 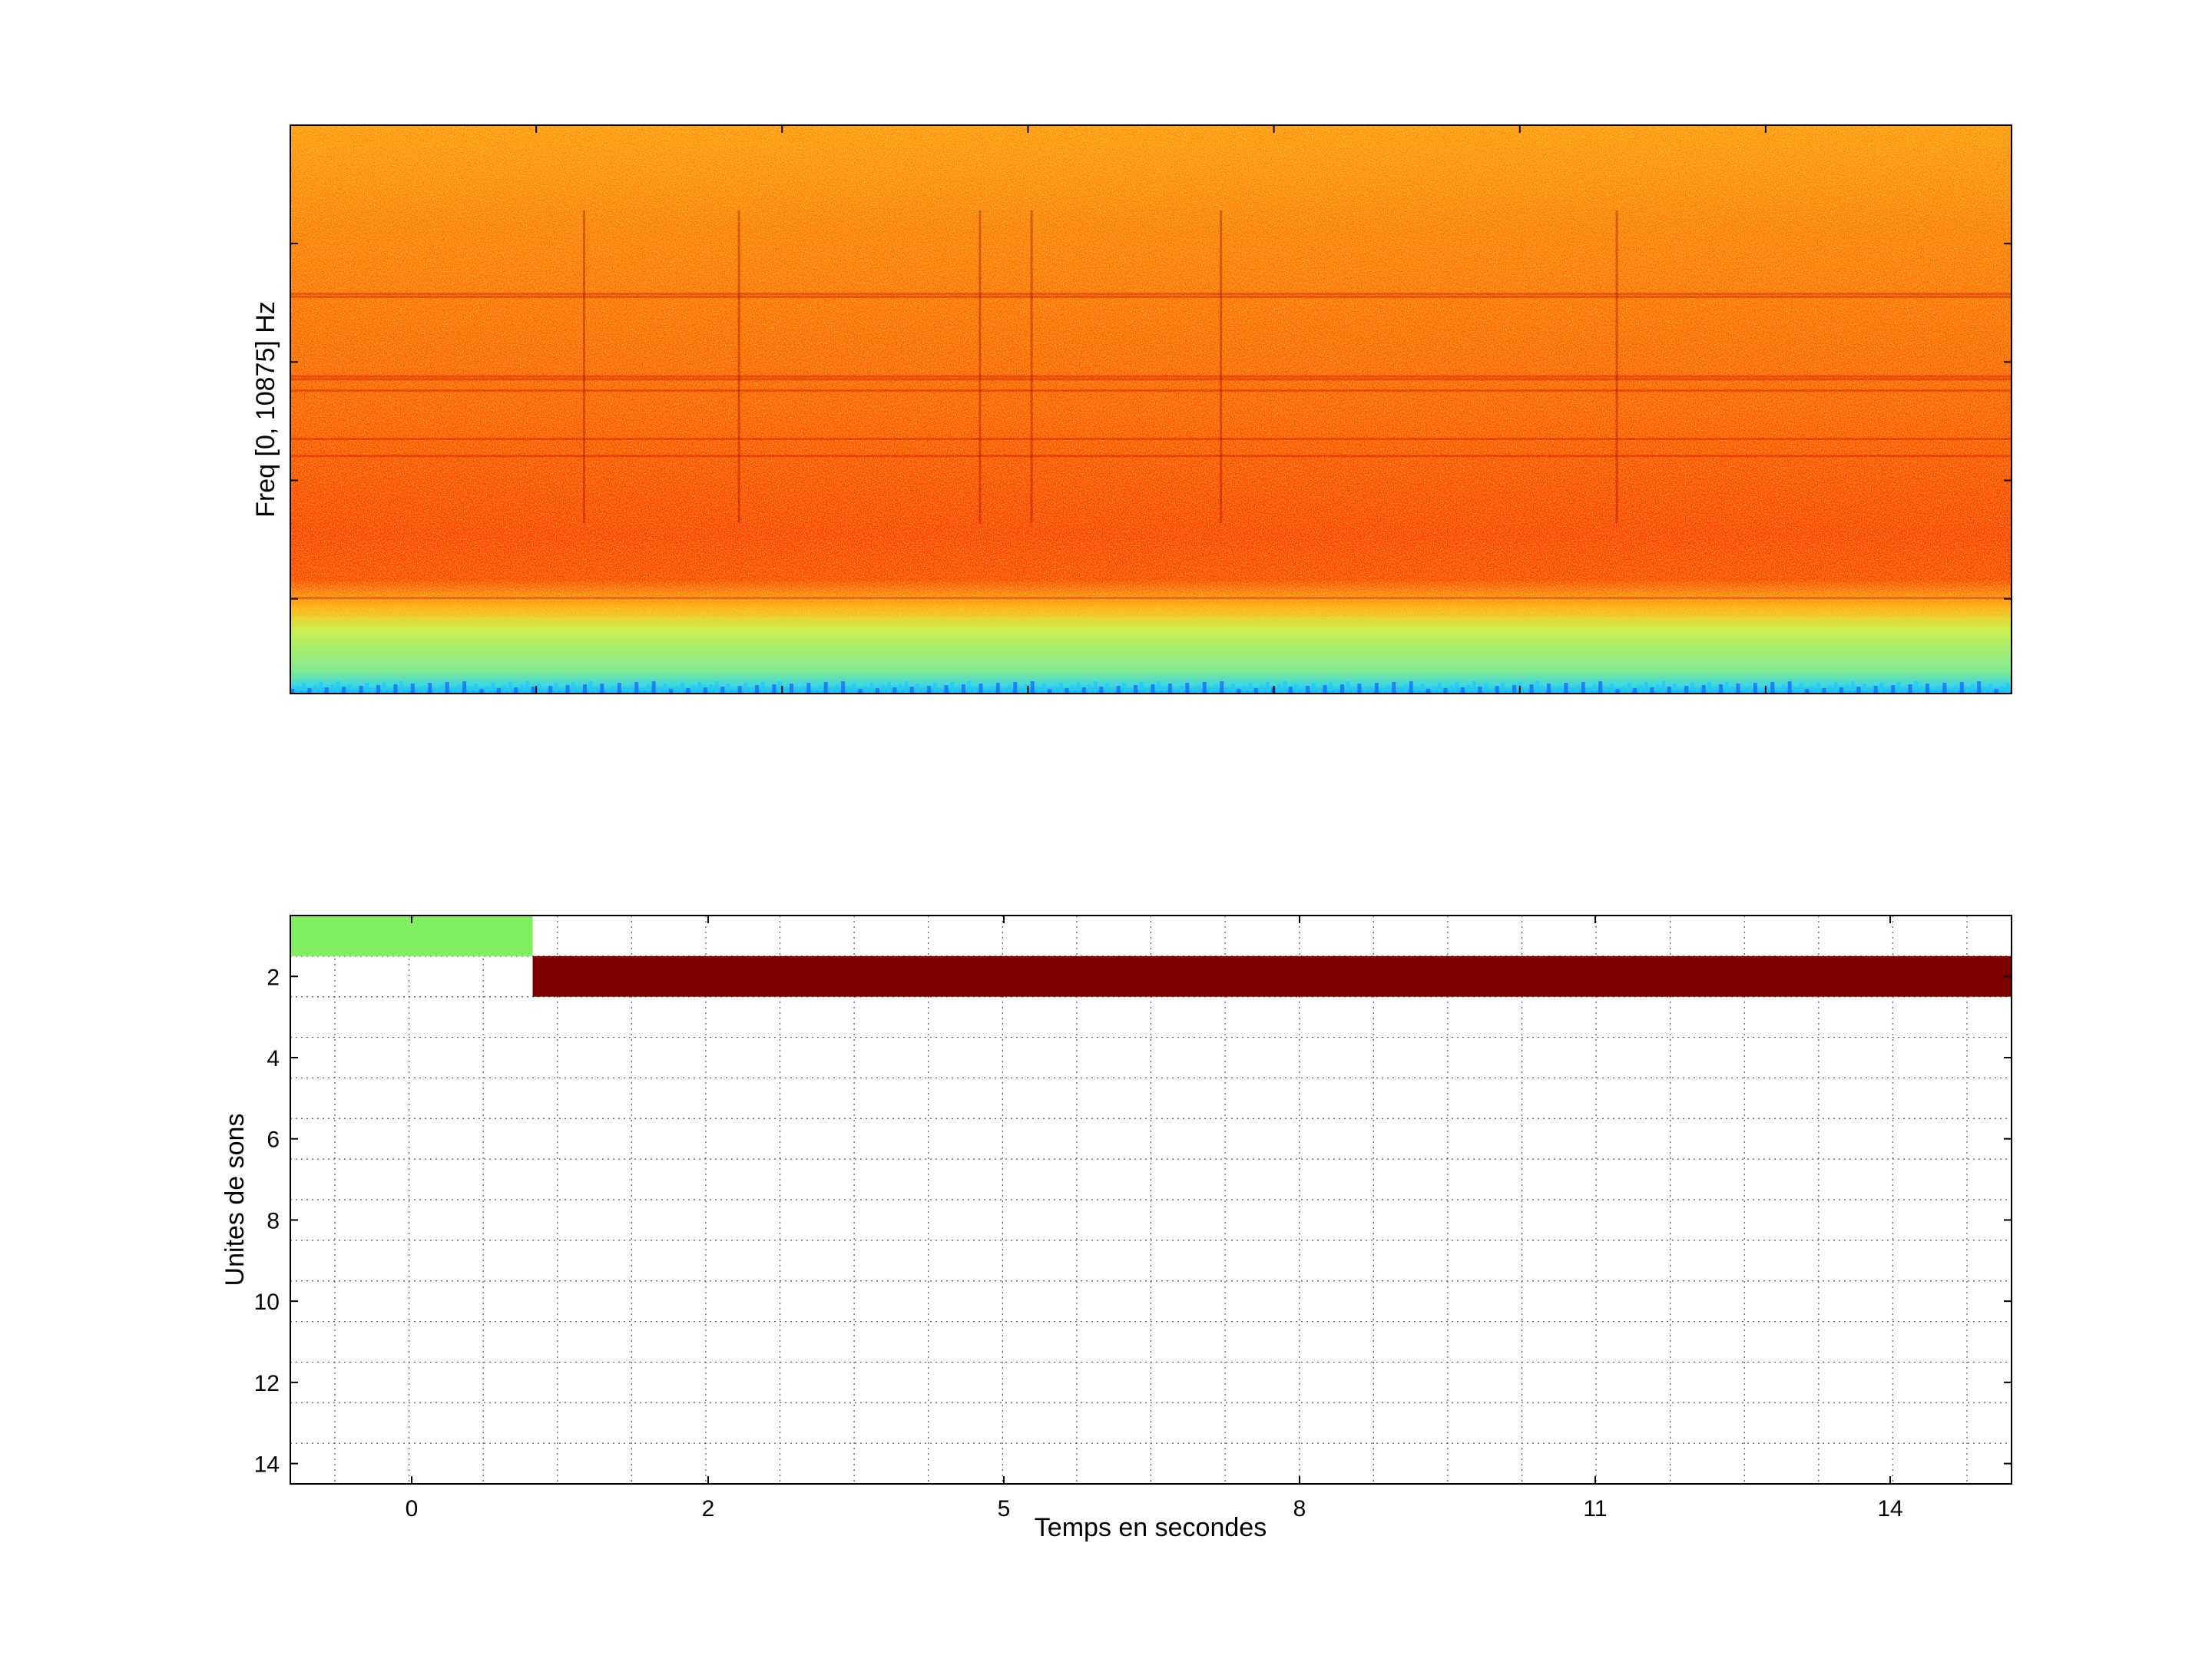 What do you see at coordinates (1890, 1509) in the screenshot?
I see `x-tick-label: 14` at bounding box center [1890, 1509].